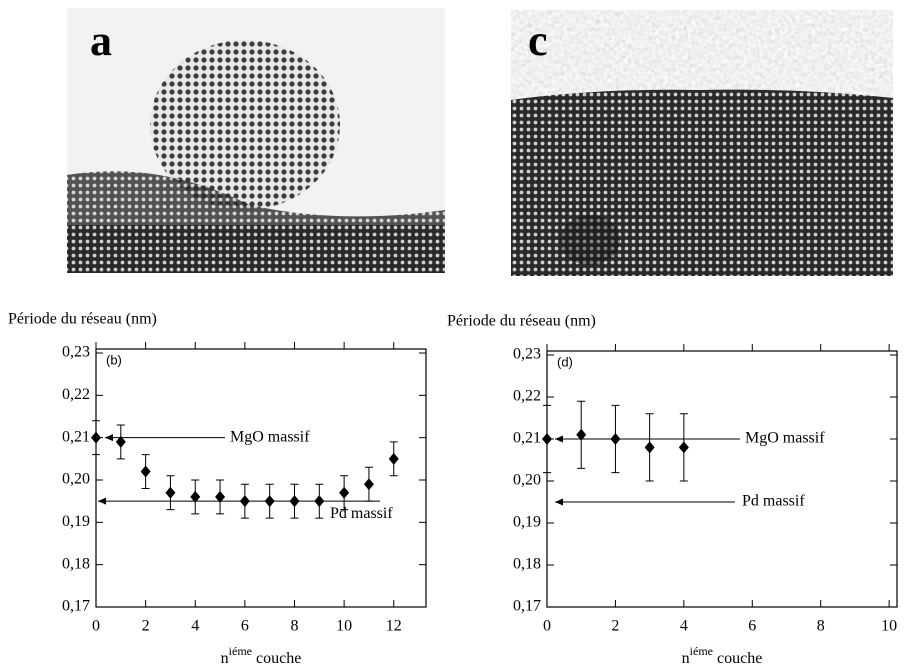 The image size is (904, 670). What do you see at coordinates (394, 626) in the screenshot?
I see `x-tick-label: 12` at bounding box center [394, 626].